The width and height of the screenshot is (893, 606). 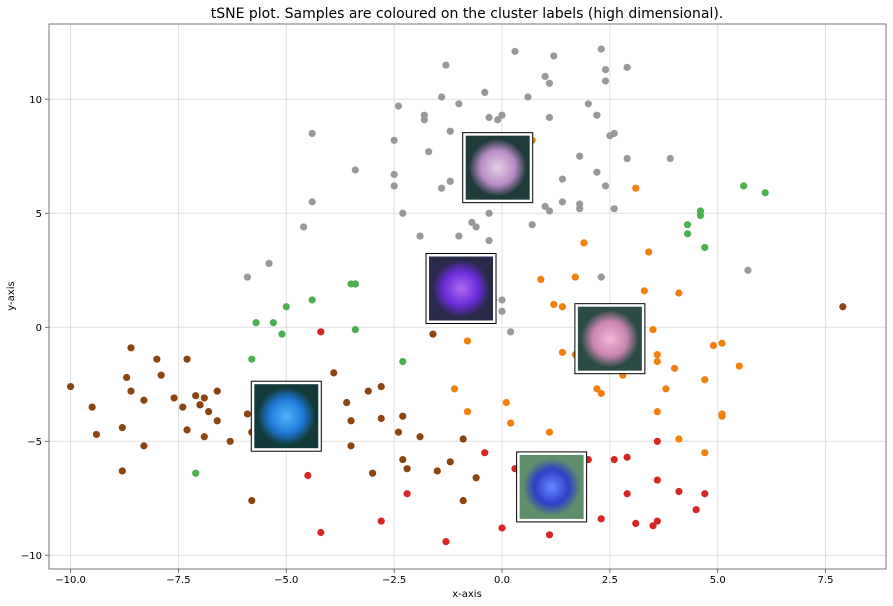 What do you see at coordinates (34, 442) in the screenshot?
I see `y-tick-label: −5` at bounding box center [34, 442].